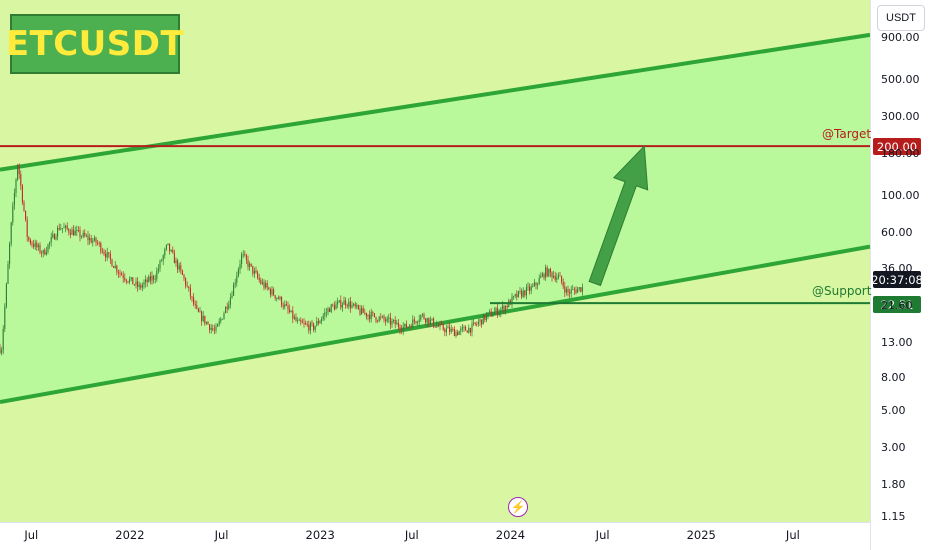 The width and height of the screenshot is (932, 550). What do you see at coordinates (518, 507) in the screenshot?
I see `lightning-icon: ⚡` at bounding box center [518, 507].